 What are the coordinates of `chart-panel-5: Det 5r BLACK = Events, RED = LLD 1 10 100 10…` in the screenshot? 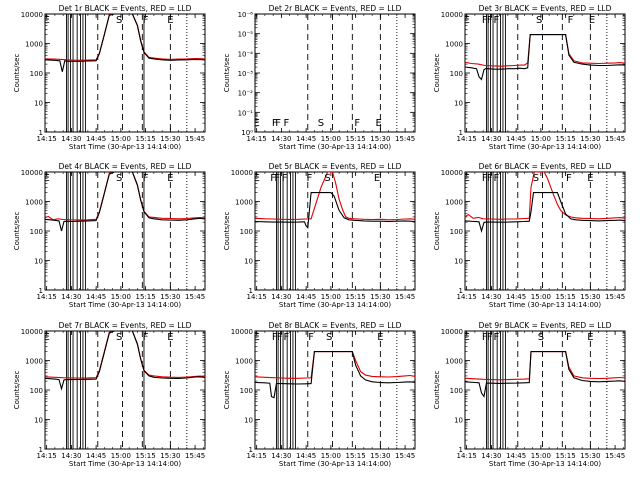 It's located at (319, 235).